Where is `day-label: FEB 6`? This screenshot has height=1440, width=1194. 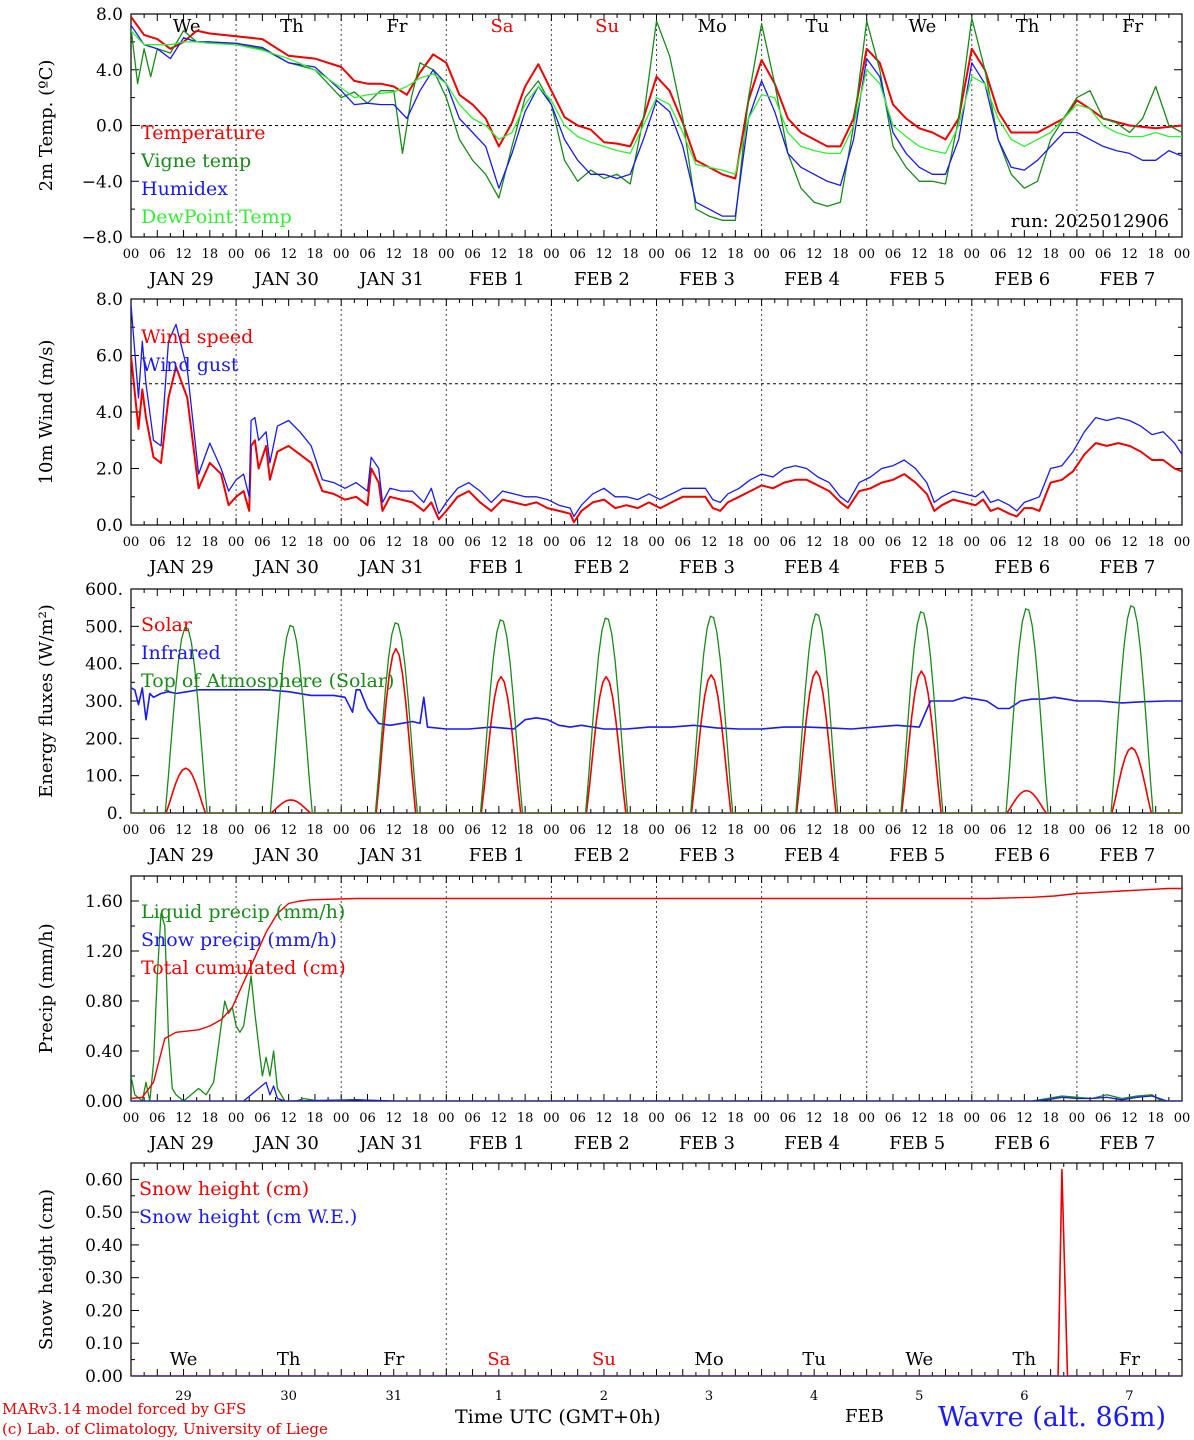 day-label: FEB 6 is located at coordinates (1022, 1143).